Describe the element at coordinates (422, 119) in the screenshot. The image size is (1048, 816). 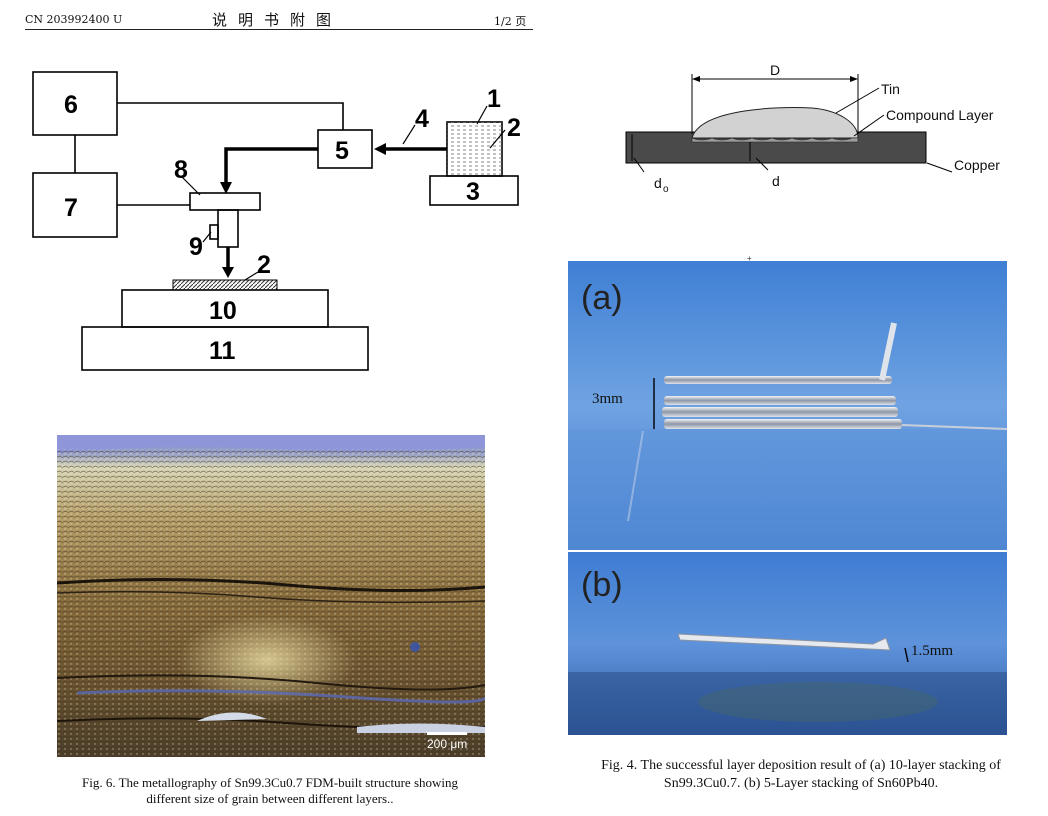
I see `label-4: 4` at that location.